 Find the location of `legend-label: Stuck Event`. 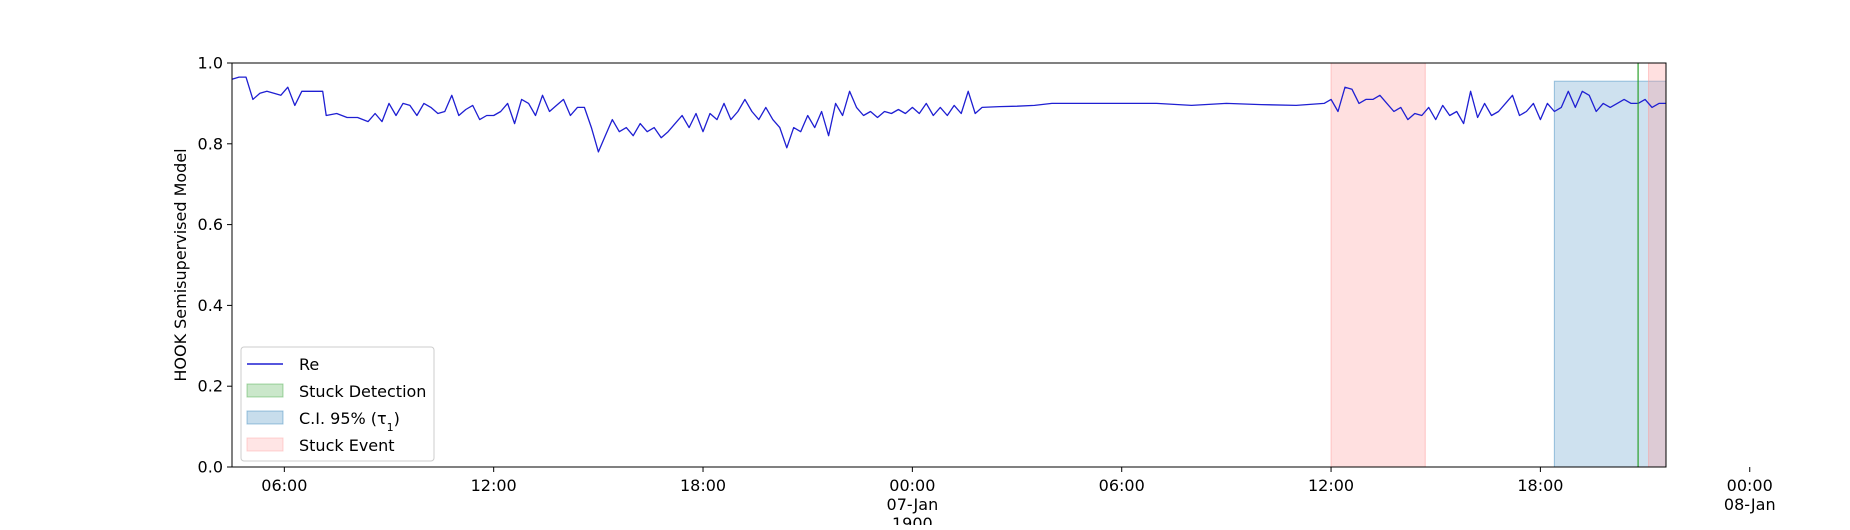

legend-label: Stuck Event is located at coordinates (347, 445).